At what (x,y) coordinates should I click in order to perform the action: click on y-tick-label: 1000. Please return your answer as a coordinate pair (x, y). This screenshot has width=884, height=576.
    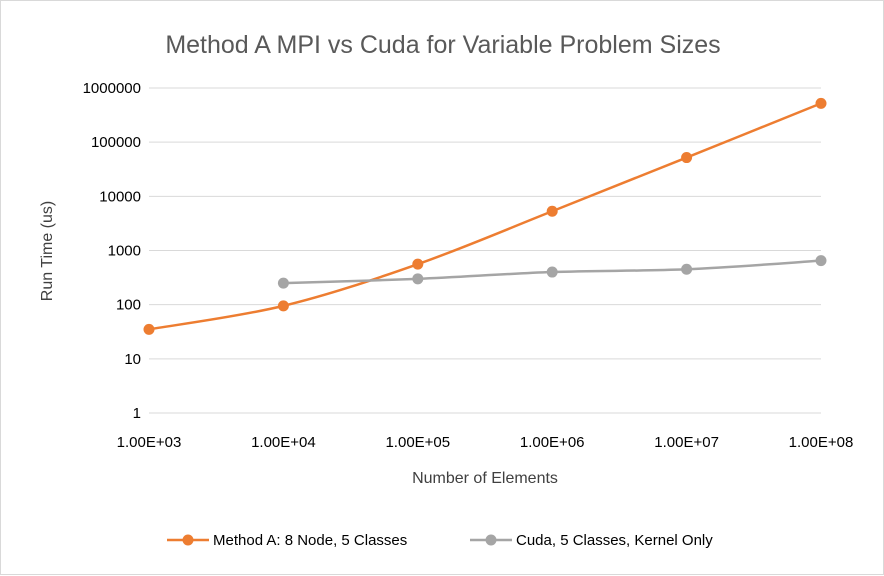
    Looking at the image, I should click on (124, 251).